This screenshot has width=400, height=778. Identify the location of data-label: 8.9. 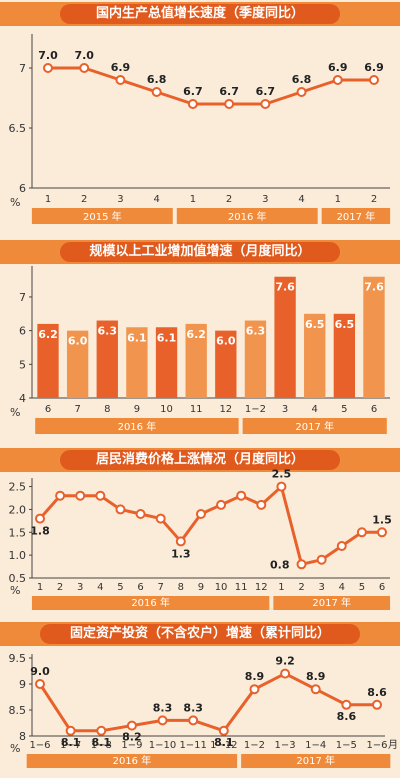
(255, 676).